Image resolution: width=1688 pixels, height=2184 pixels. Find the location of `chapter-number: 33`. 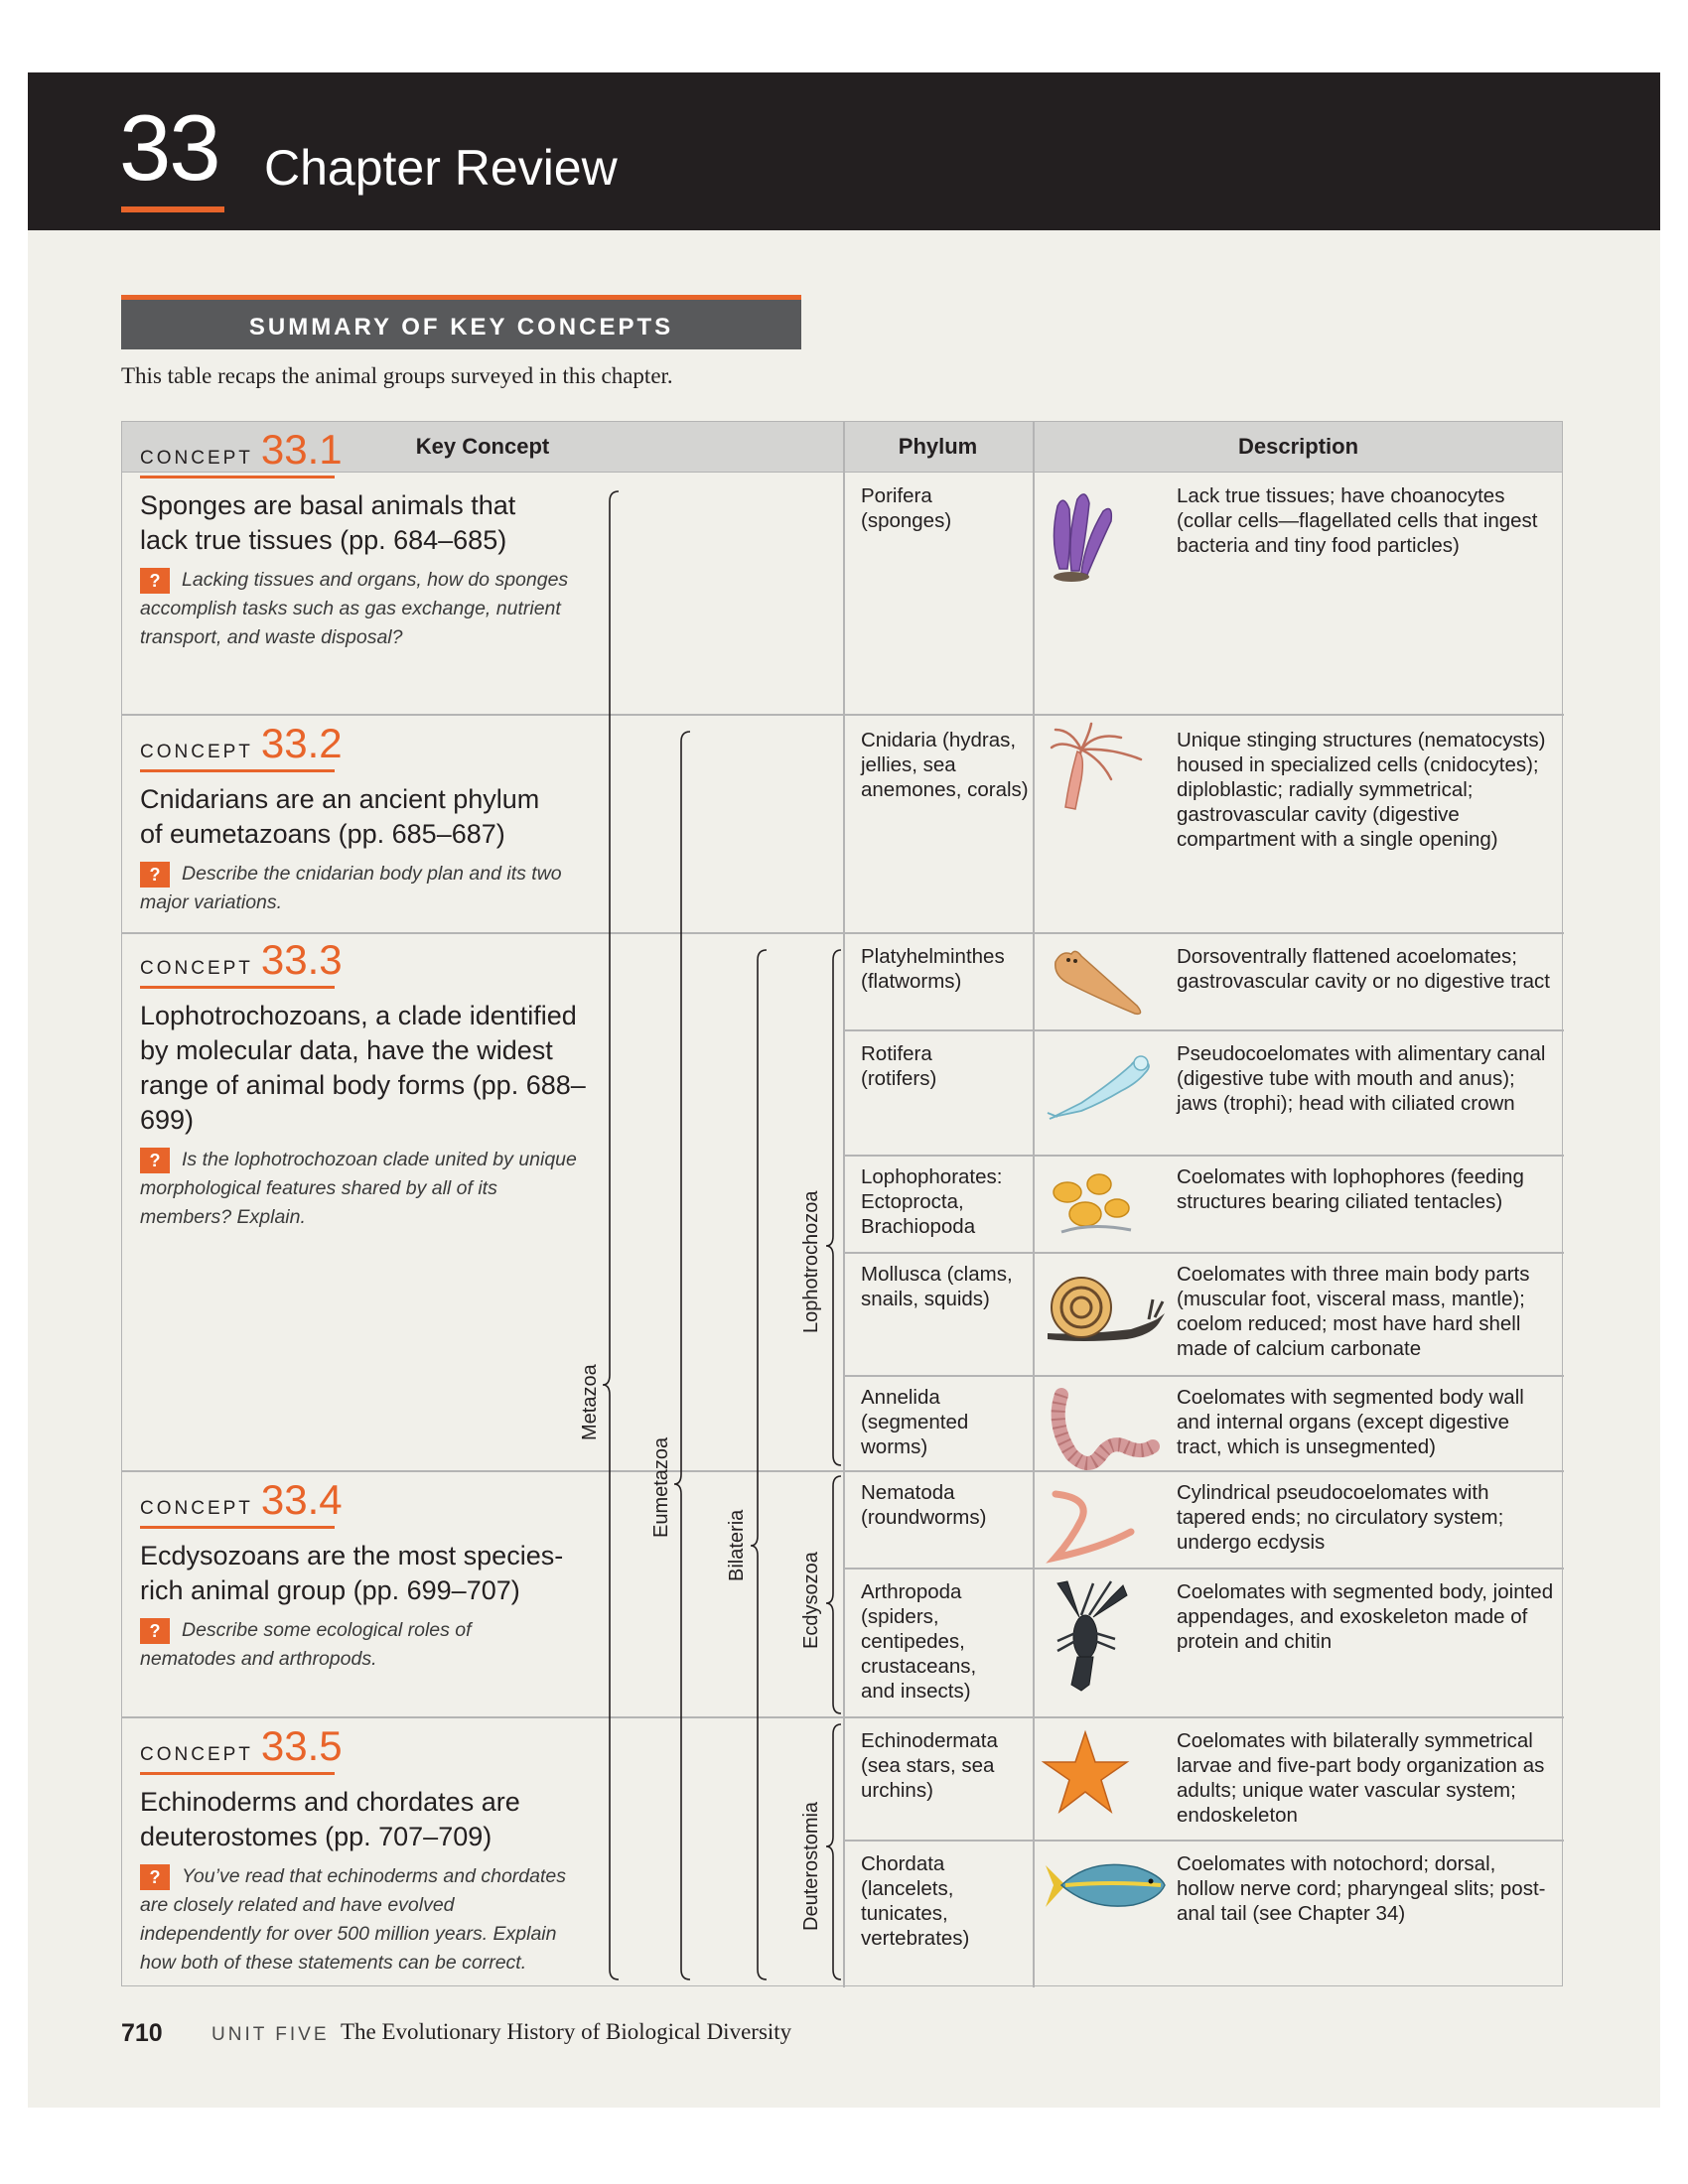

chapter-number: 33 is located at coordinates (170, 147).